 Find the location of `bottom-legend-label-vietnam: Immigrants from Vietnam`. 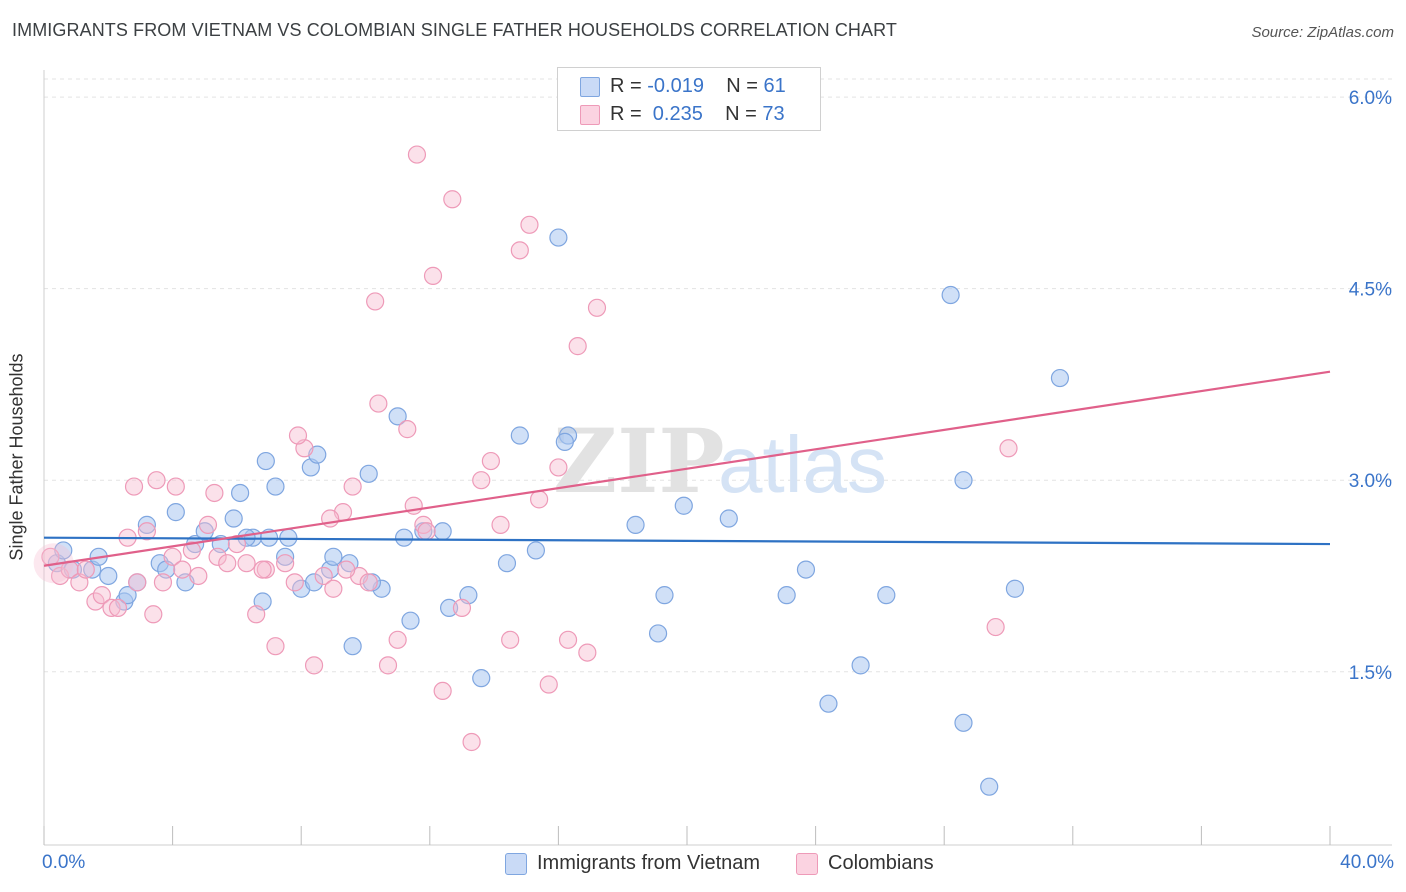

bottom-legend-label-vietnam: Immigrants from Vietnam is located at coordinates (649, 863).